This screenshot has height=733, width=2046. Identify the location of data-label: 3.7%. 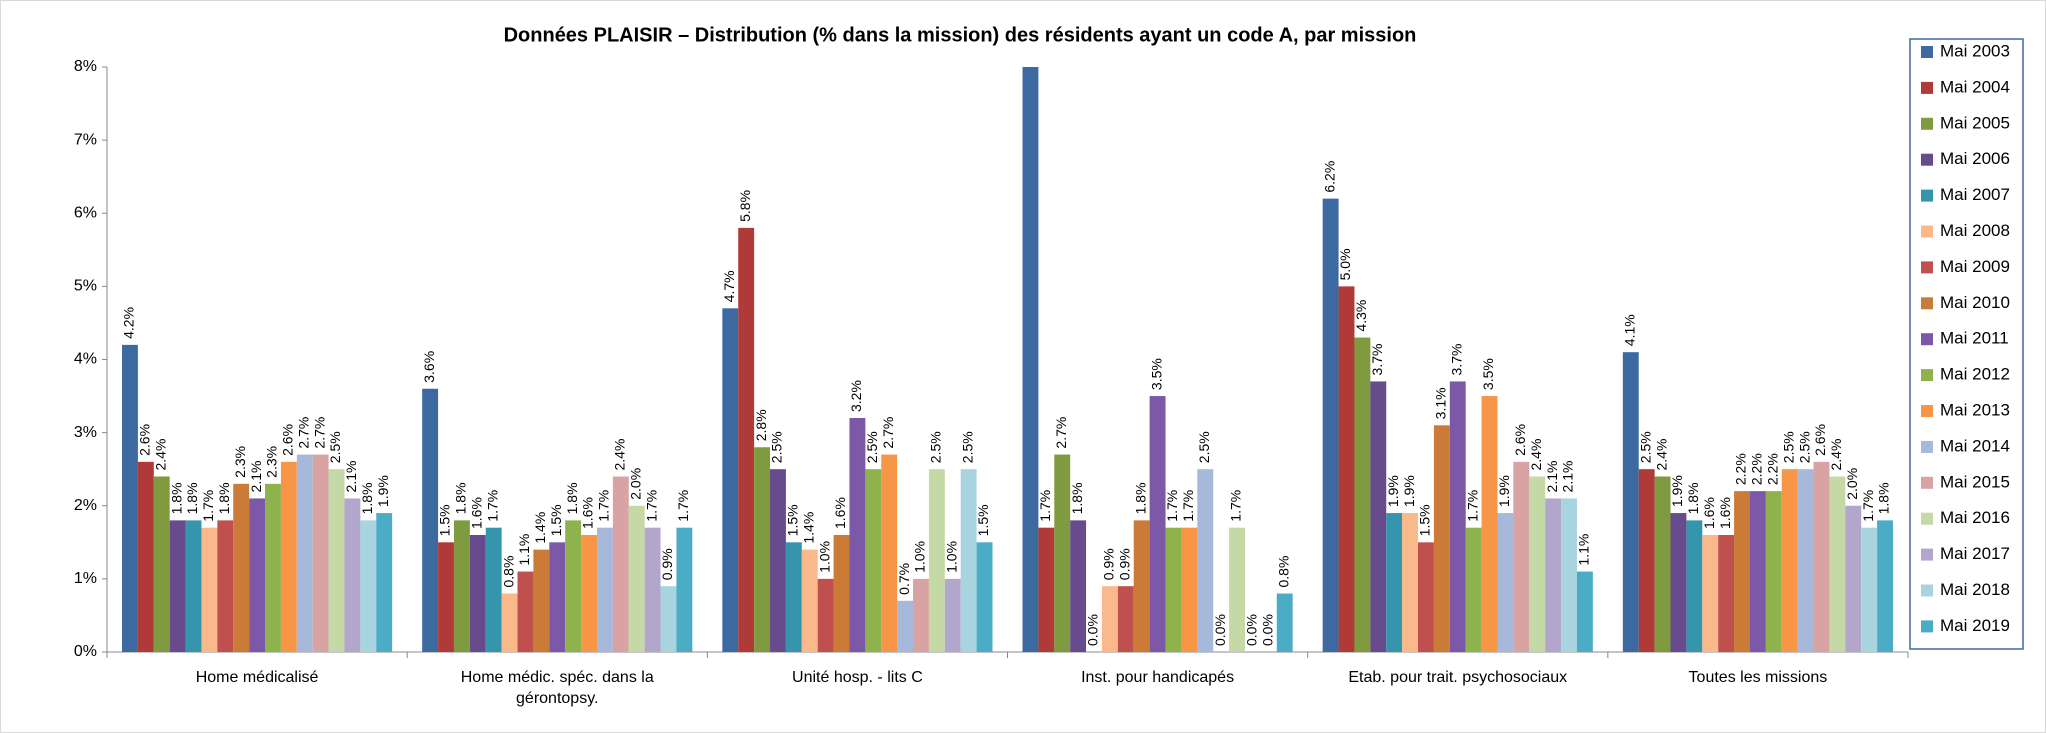
(1456, 360).